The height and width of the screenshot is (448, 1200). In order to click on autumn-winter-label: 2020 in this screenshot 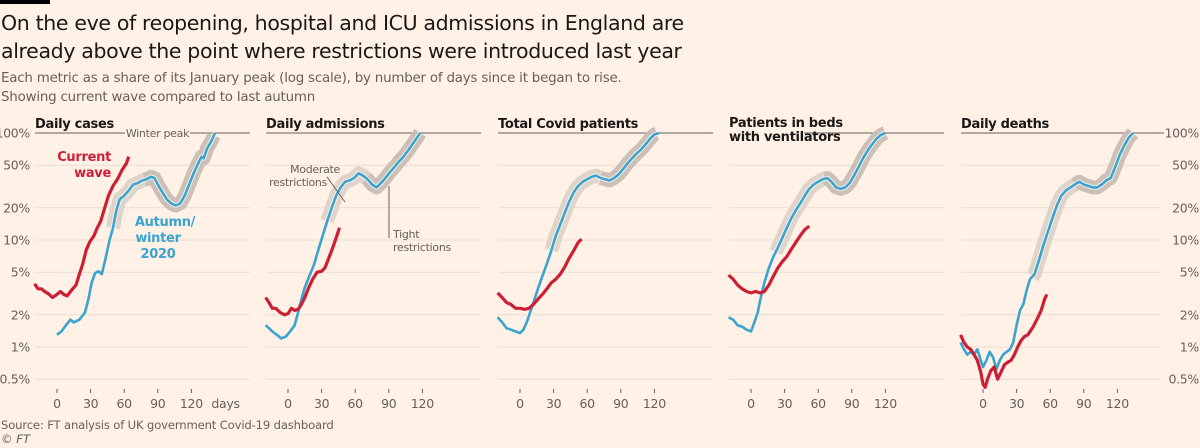, I will do `click(158, 254)`.